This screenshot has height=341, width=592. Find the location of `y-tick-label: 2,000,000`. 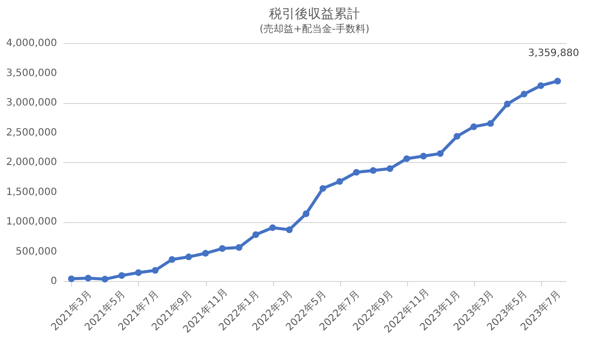

y-tick-label: 2,000,000 is located at coordinates (31, 162).